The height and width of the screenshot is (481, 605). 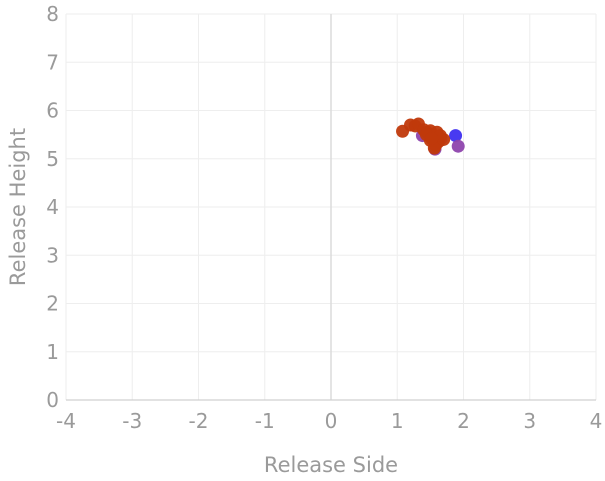 I want to click on y-tick-label: 4, so click(x=52, y=207).